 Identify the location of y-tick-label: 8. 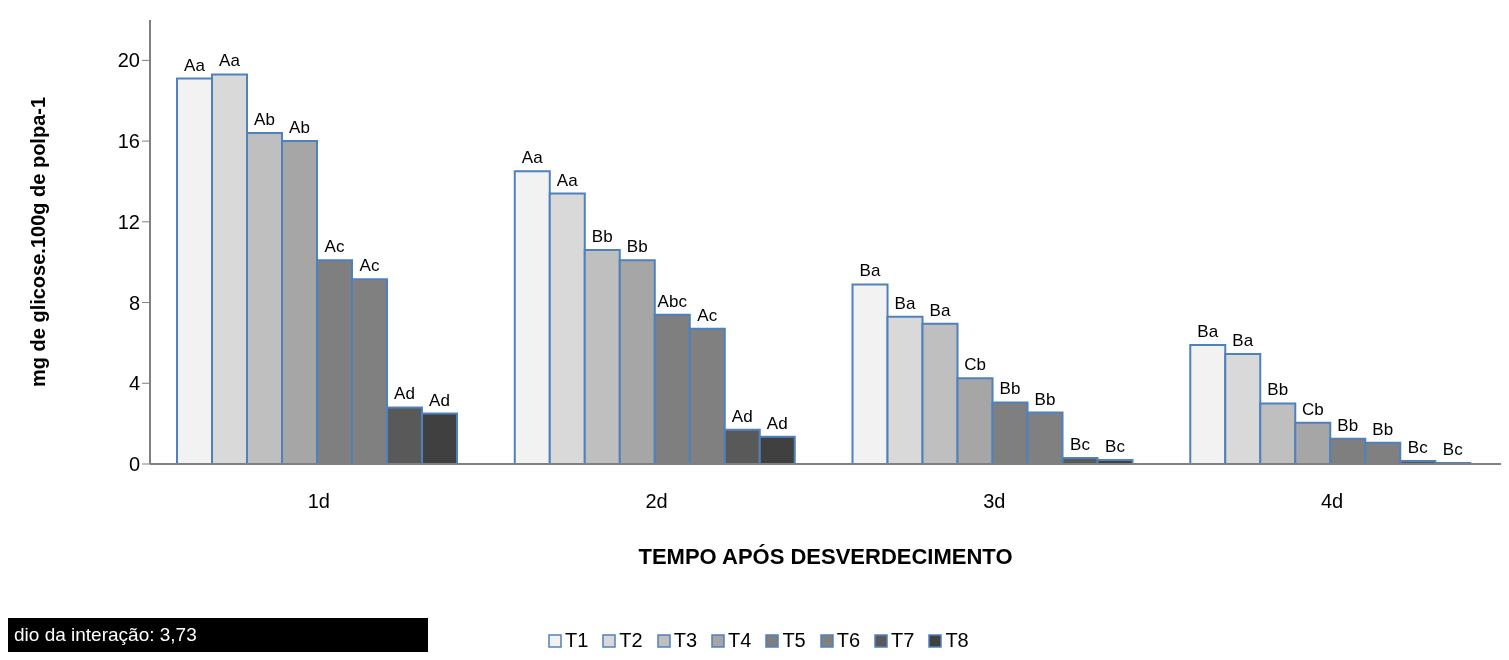
(134, 302).